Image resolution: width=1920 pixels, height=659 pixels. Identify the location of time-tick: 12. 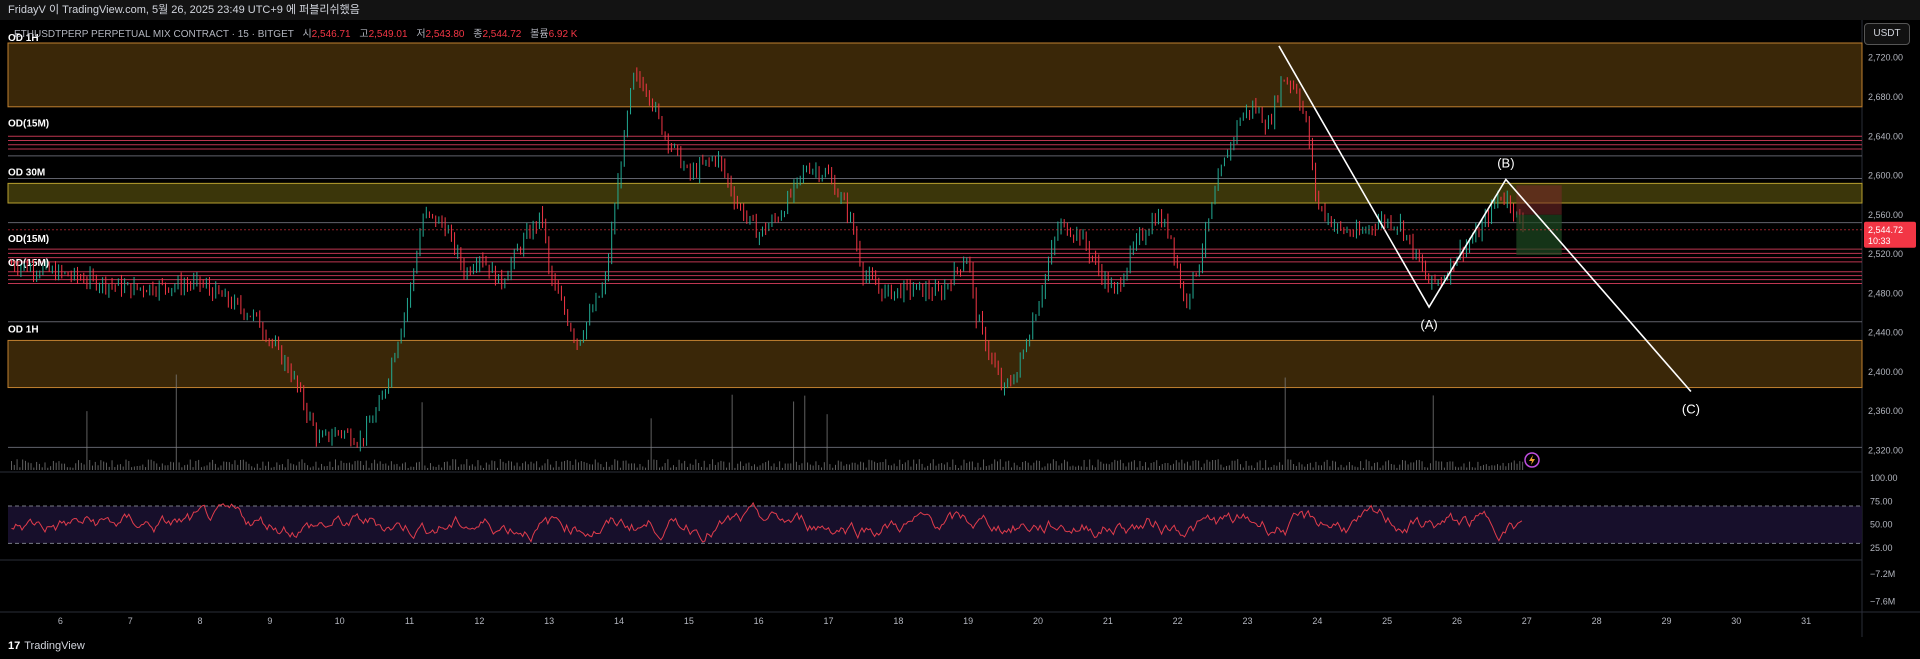
(479, 621).